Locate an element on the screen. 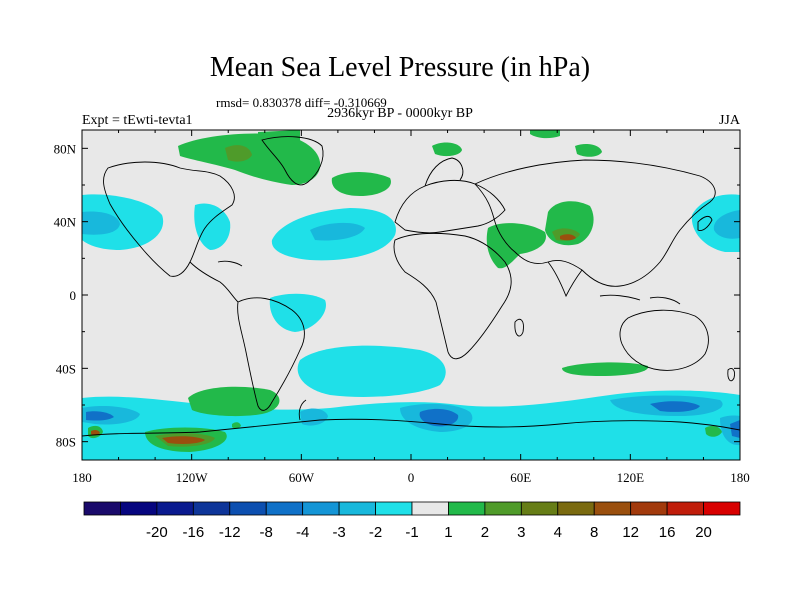 The height and width of the screenshot is (600, 800). colorbar-label: -2 is located at coordinates (375, 532).